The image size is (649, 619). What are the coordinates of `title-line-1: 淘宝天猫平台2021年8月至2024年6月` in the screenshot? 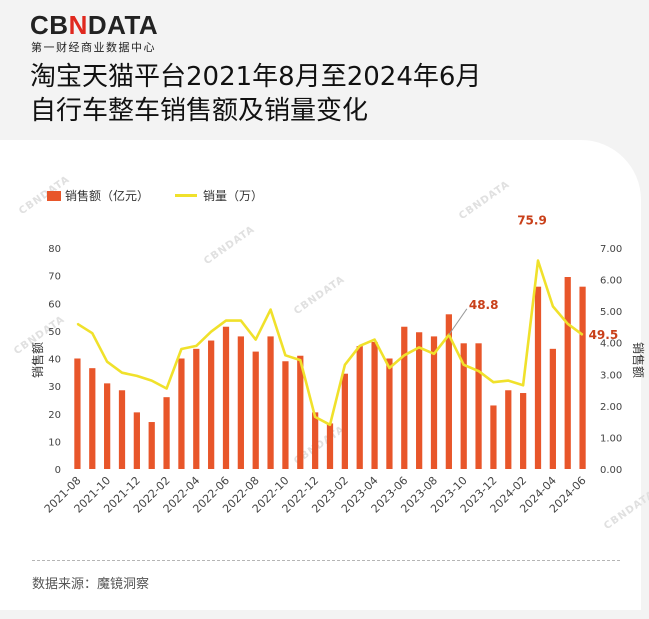 It's located at (256, 77).